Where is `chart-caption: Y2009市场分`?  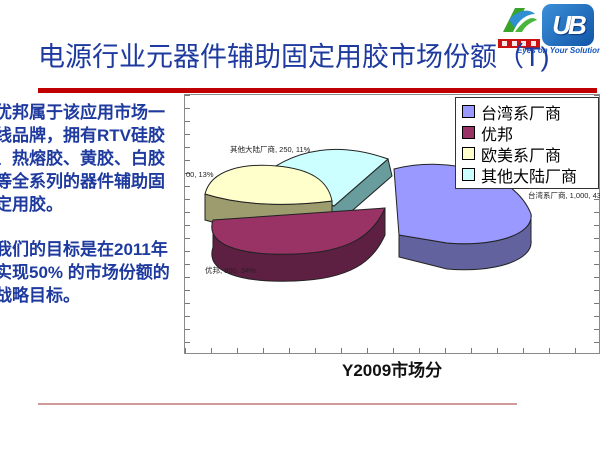 chart-caption: Y2009市场分 is located at coordinates (392, 370).